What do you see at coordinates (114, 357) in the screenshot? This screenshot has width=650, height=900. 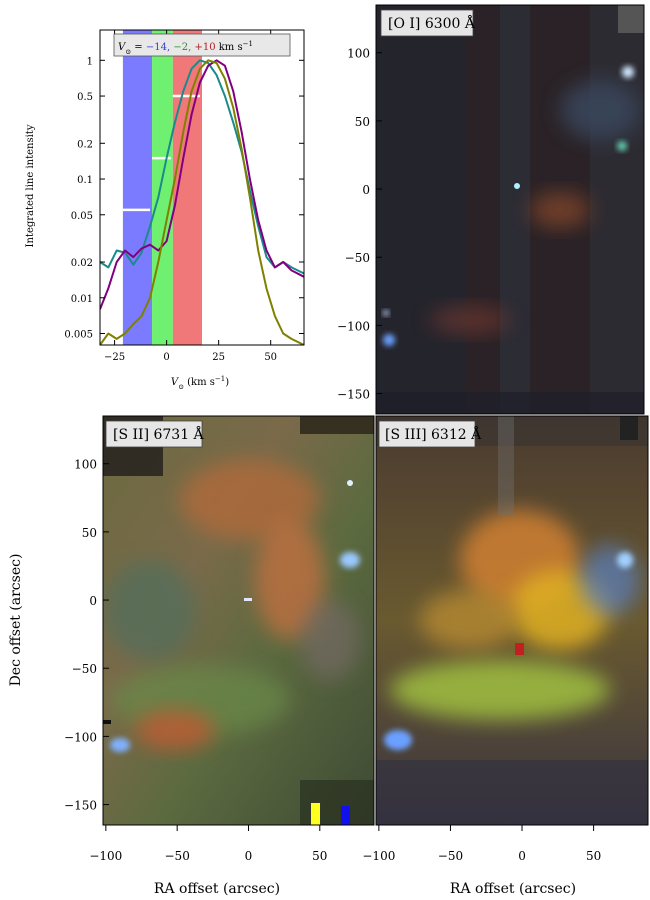 I see `x-tick-label: −25` at bounding box center [114, 357].